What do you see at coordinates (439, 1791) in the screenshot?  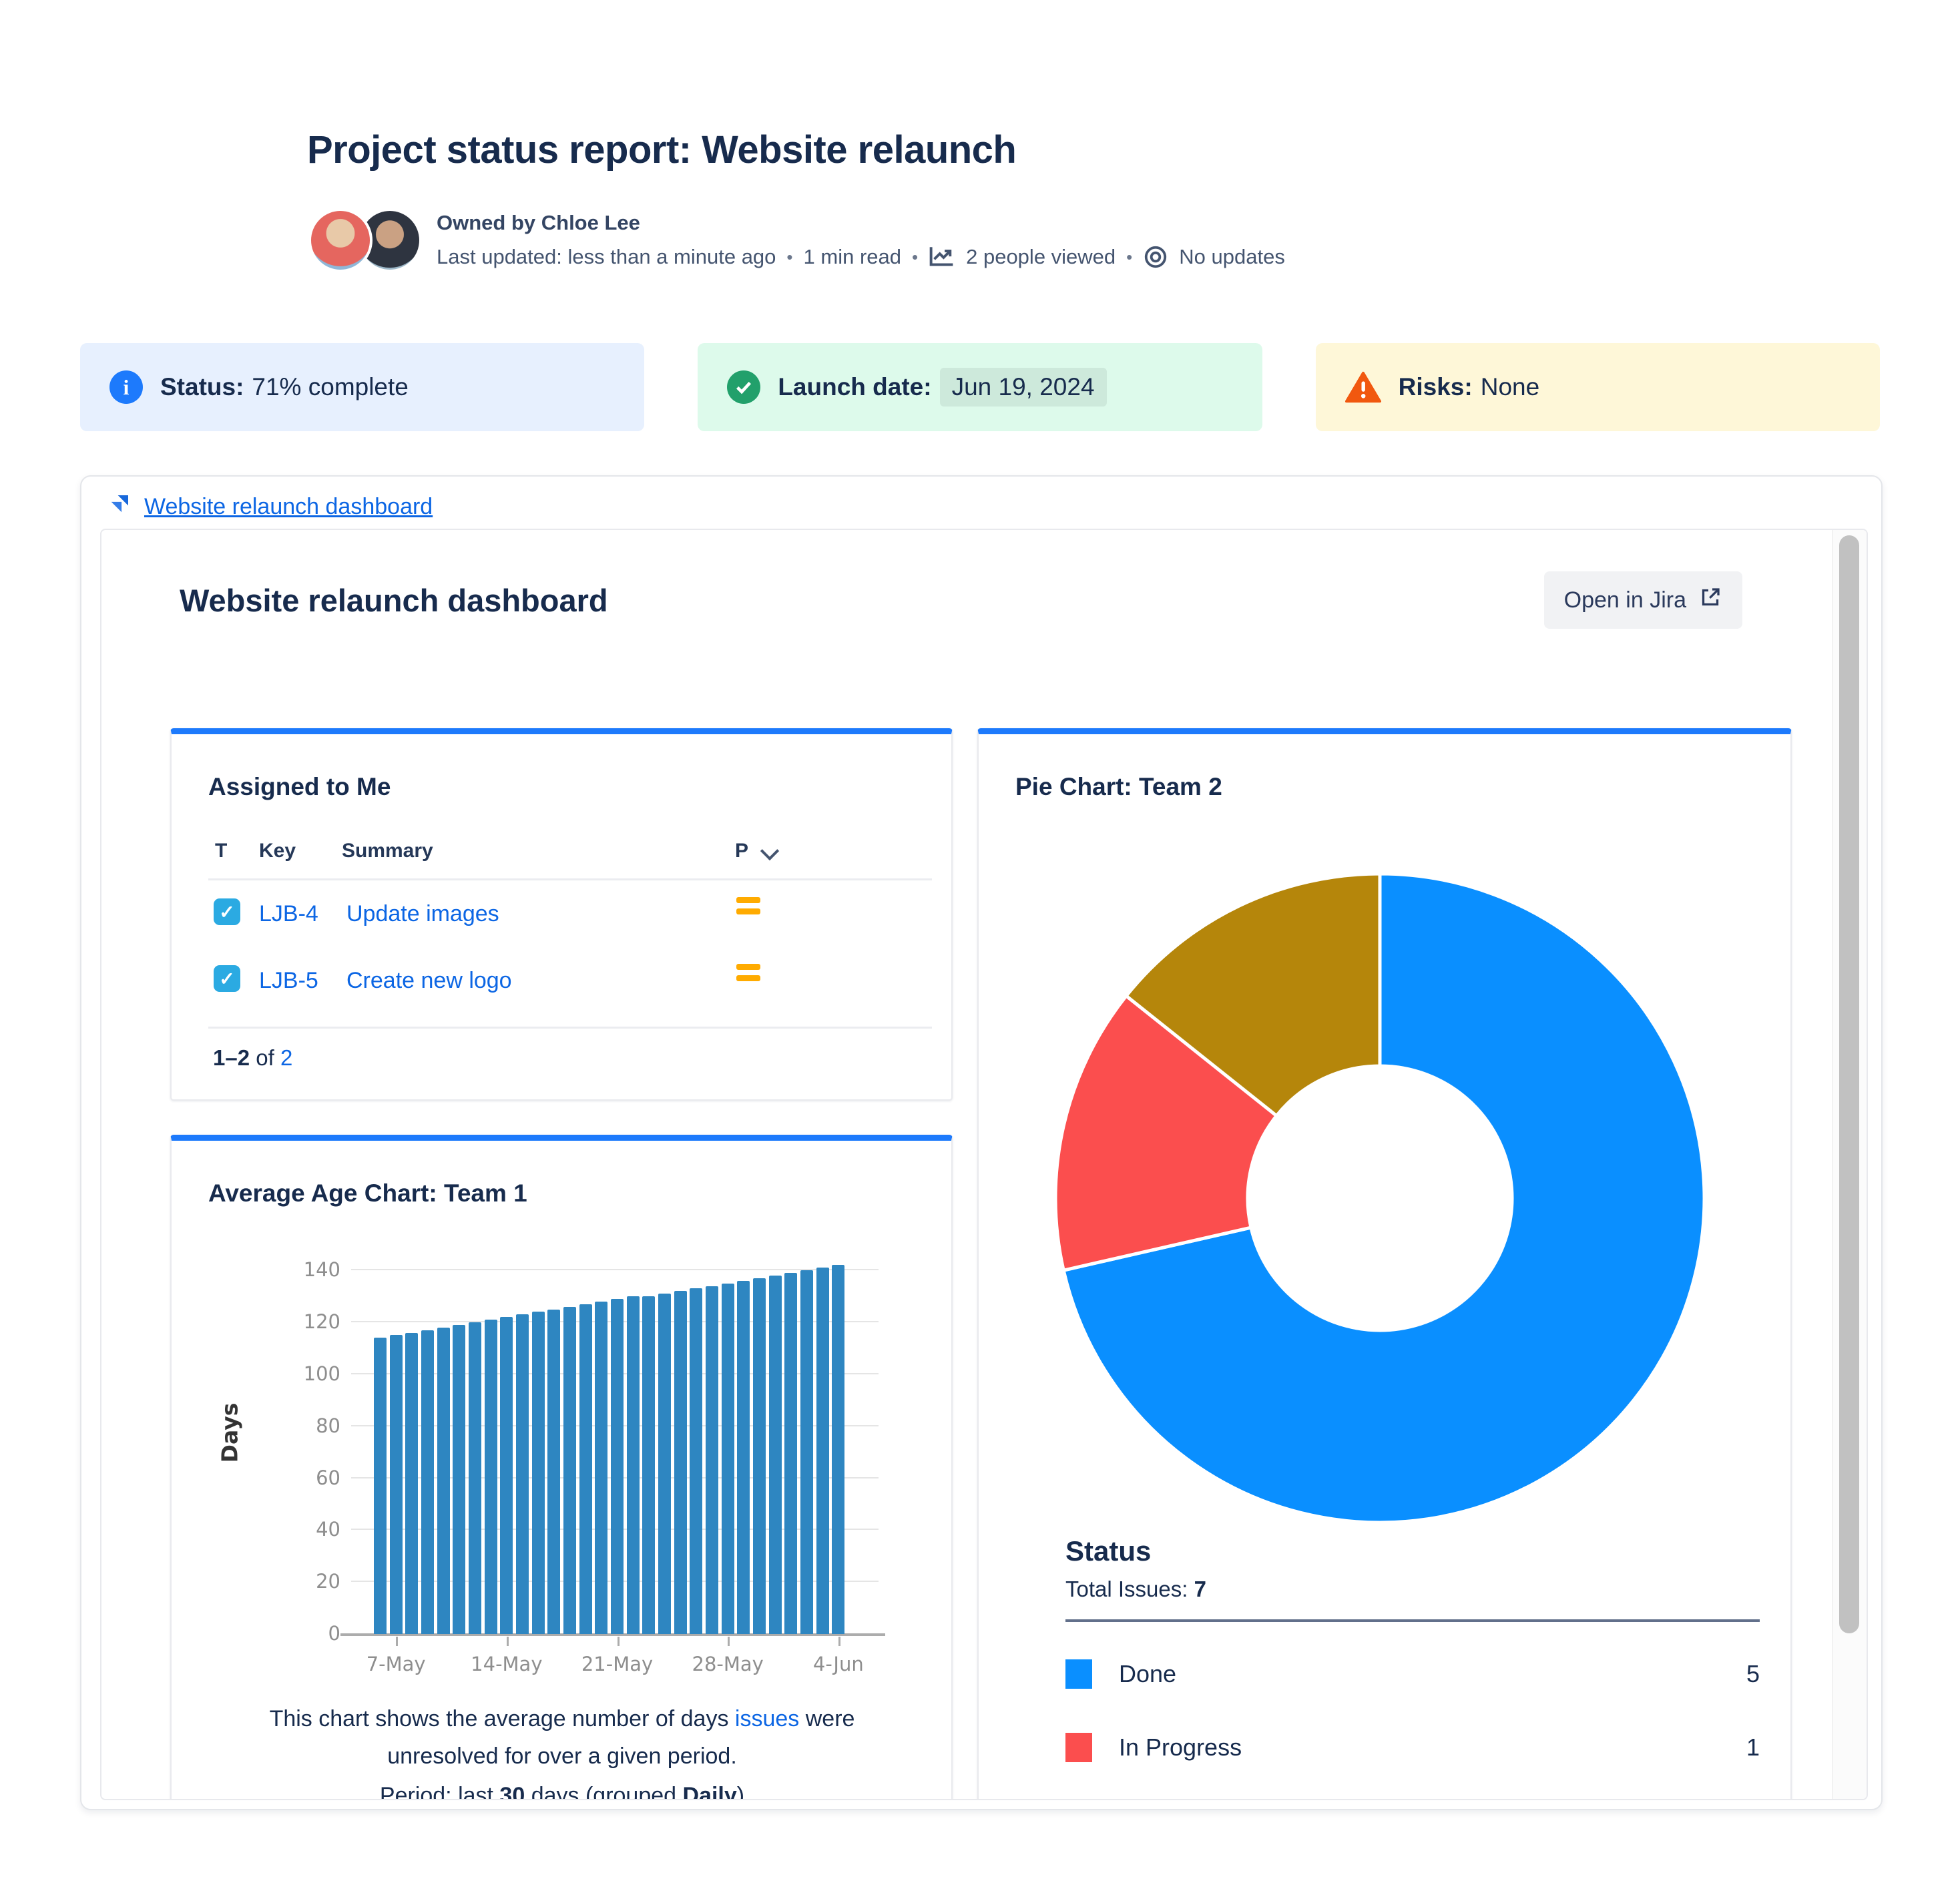 I see `period-text: Period: last` at bounding box center [439, 1791].